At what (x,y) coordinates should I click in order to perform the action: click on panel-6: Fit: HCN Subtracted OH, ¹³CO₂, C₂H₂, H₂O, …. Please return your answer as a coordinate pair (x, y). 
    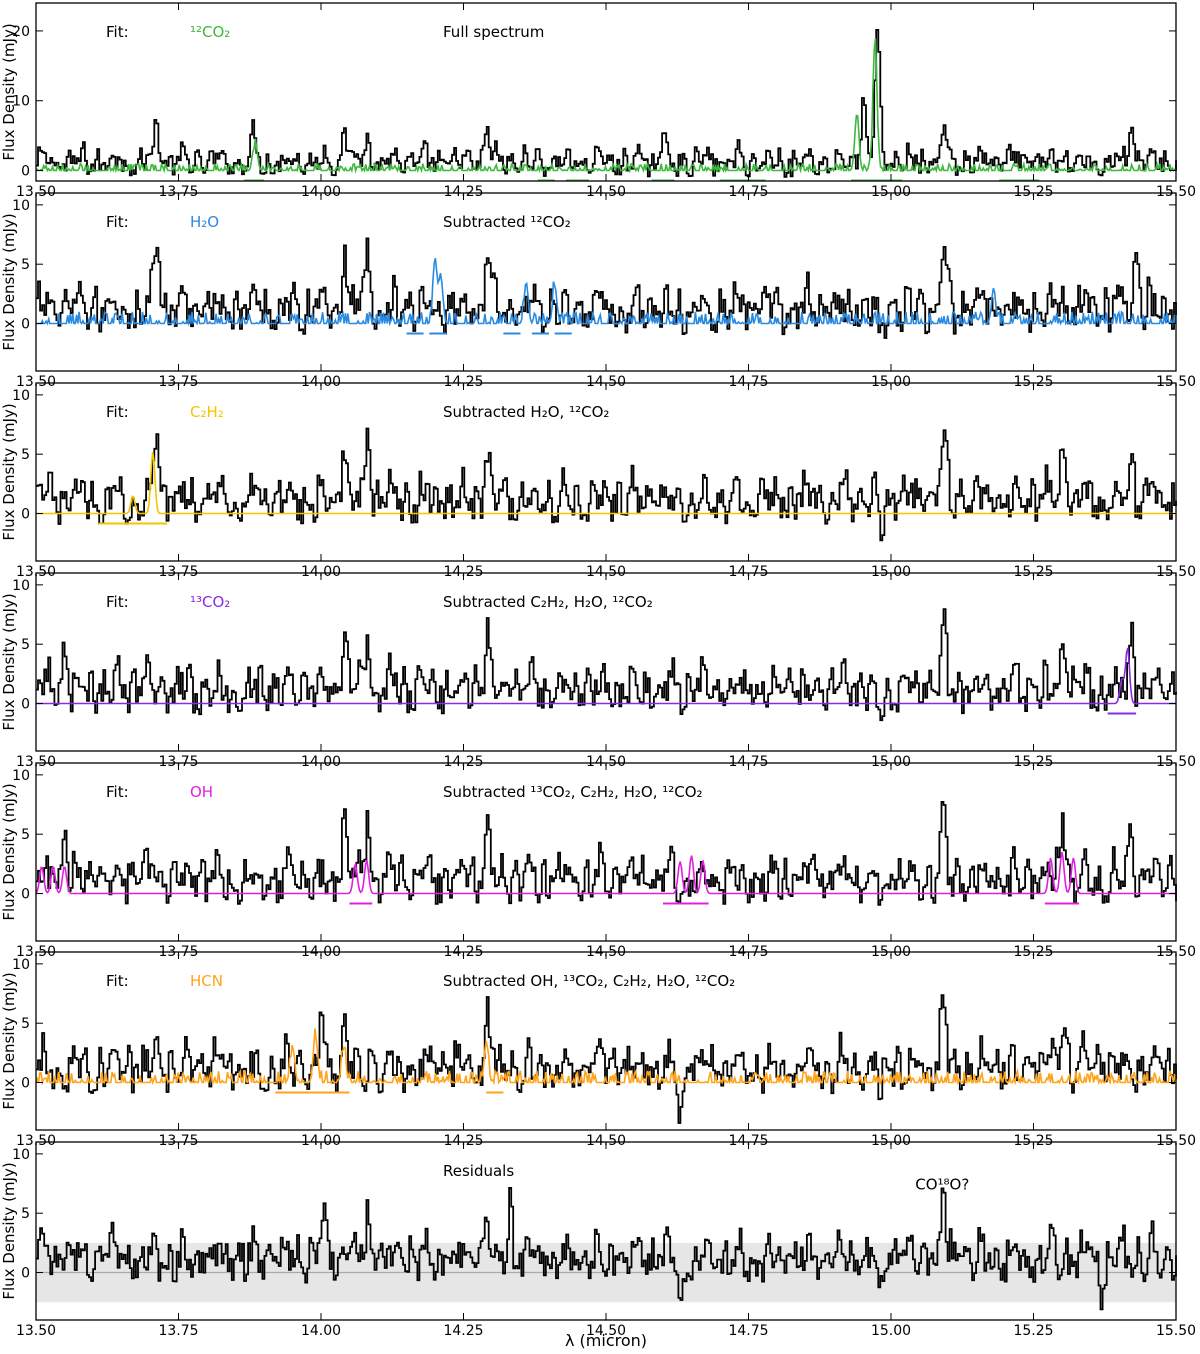
    Looking at the image, I should click on (598, 1050).